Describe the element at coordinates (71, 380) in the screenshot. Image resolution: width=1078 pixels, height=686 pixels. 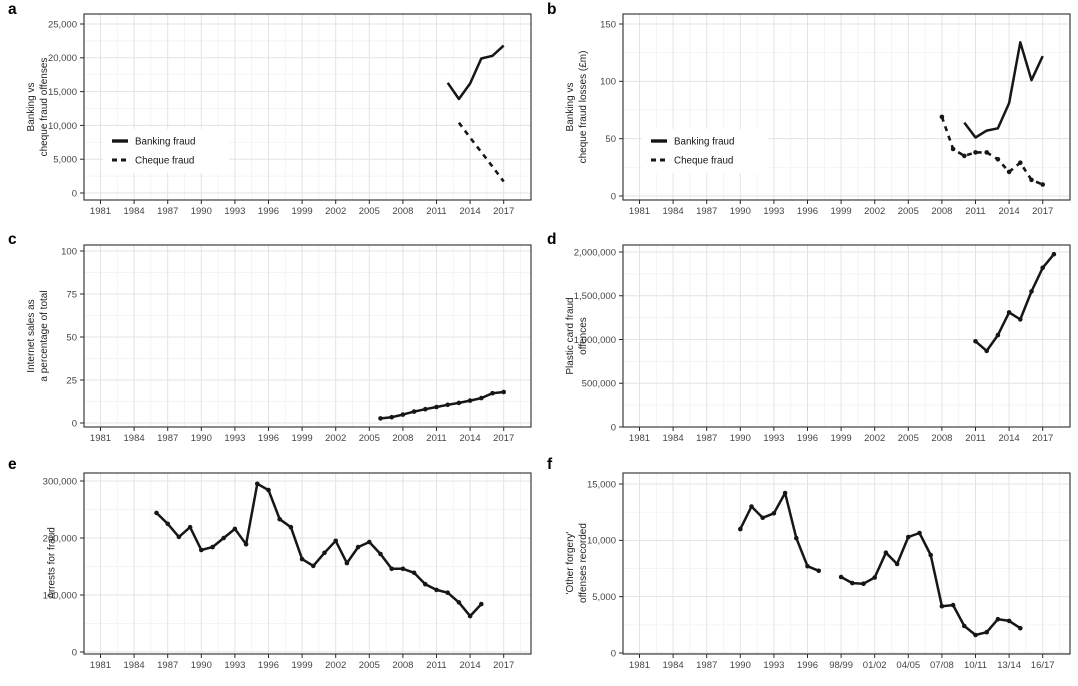
I see `y-tick-label: 25` at that location.